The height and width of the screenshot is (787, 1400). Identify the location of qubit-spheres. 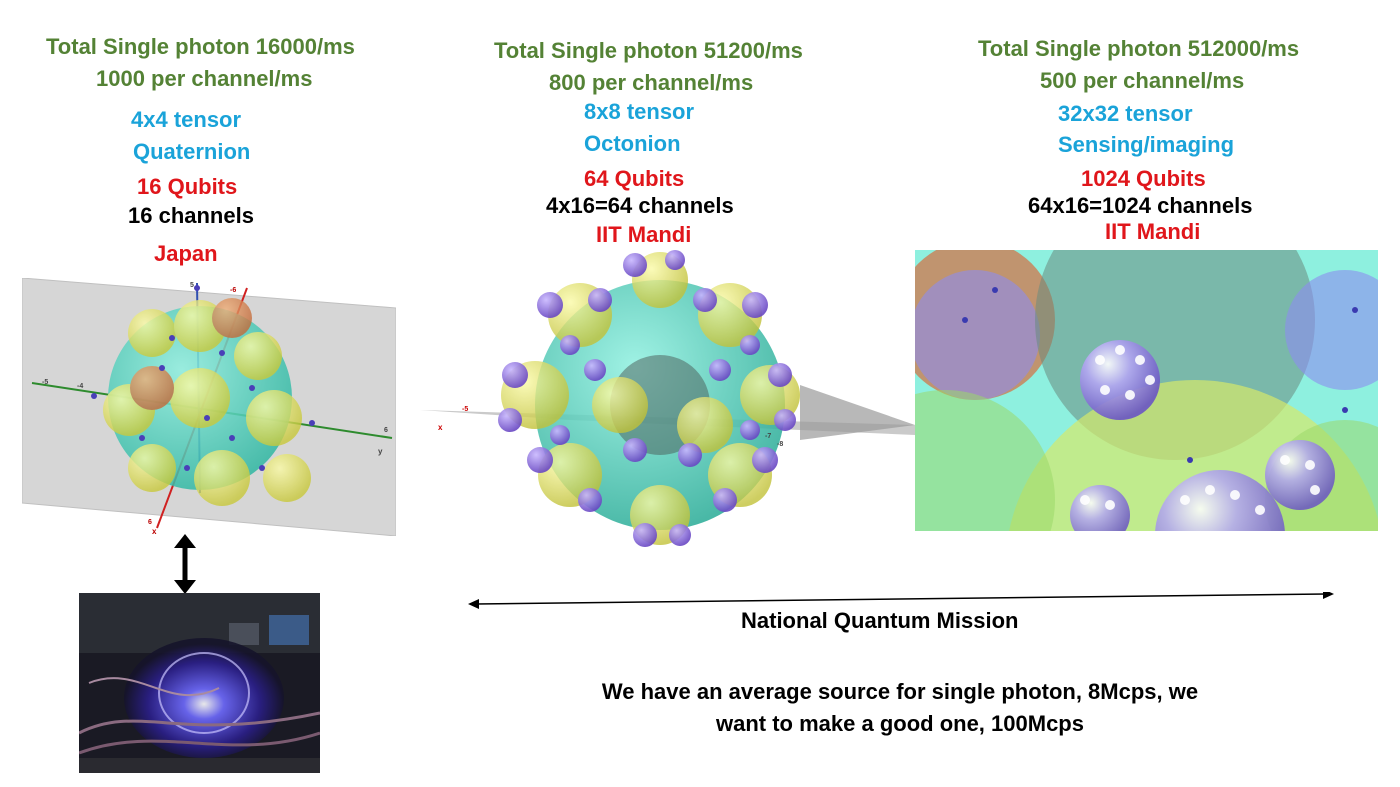
(647, 398).